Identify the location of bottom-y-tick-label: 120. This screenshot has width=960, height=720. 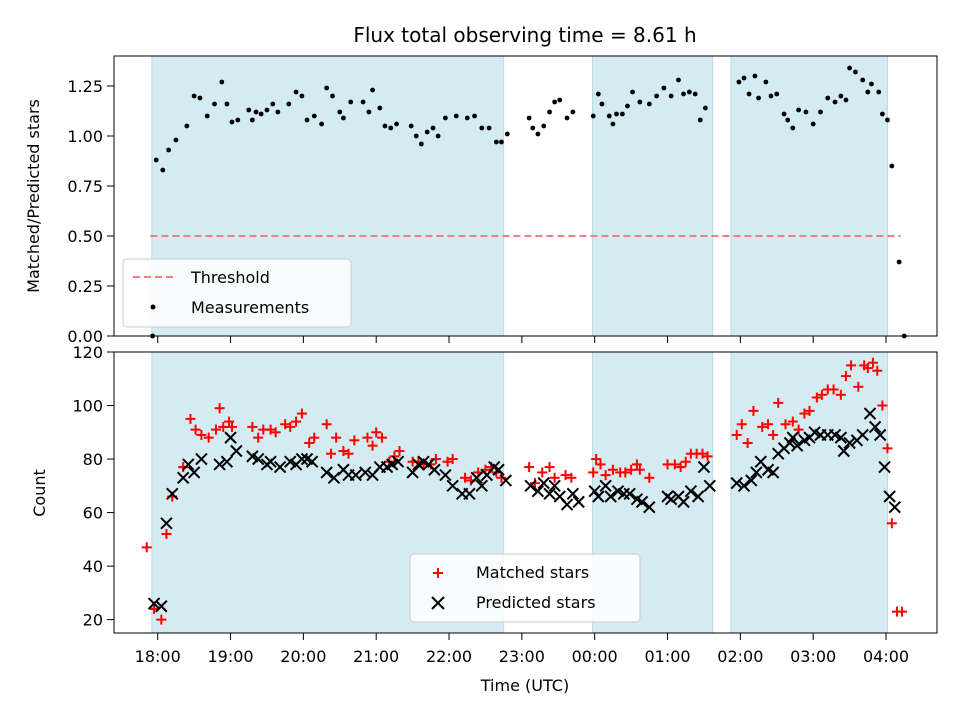
(87, 352).